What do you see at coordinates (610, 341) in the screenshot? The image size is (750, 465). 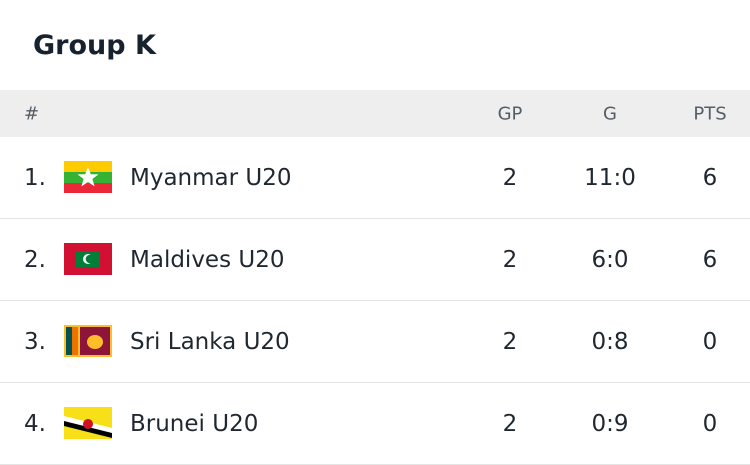 I see `goals: 0:8` at bounding box center [610, 341].